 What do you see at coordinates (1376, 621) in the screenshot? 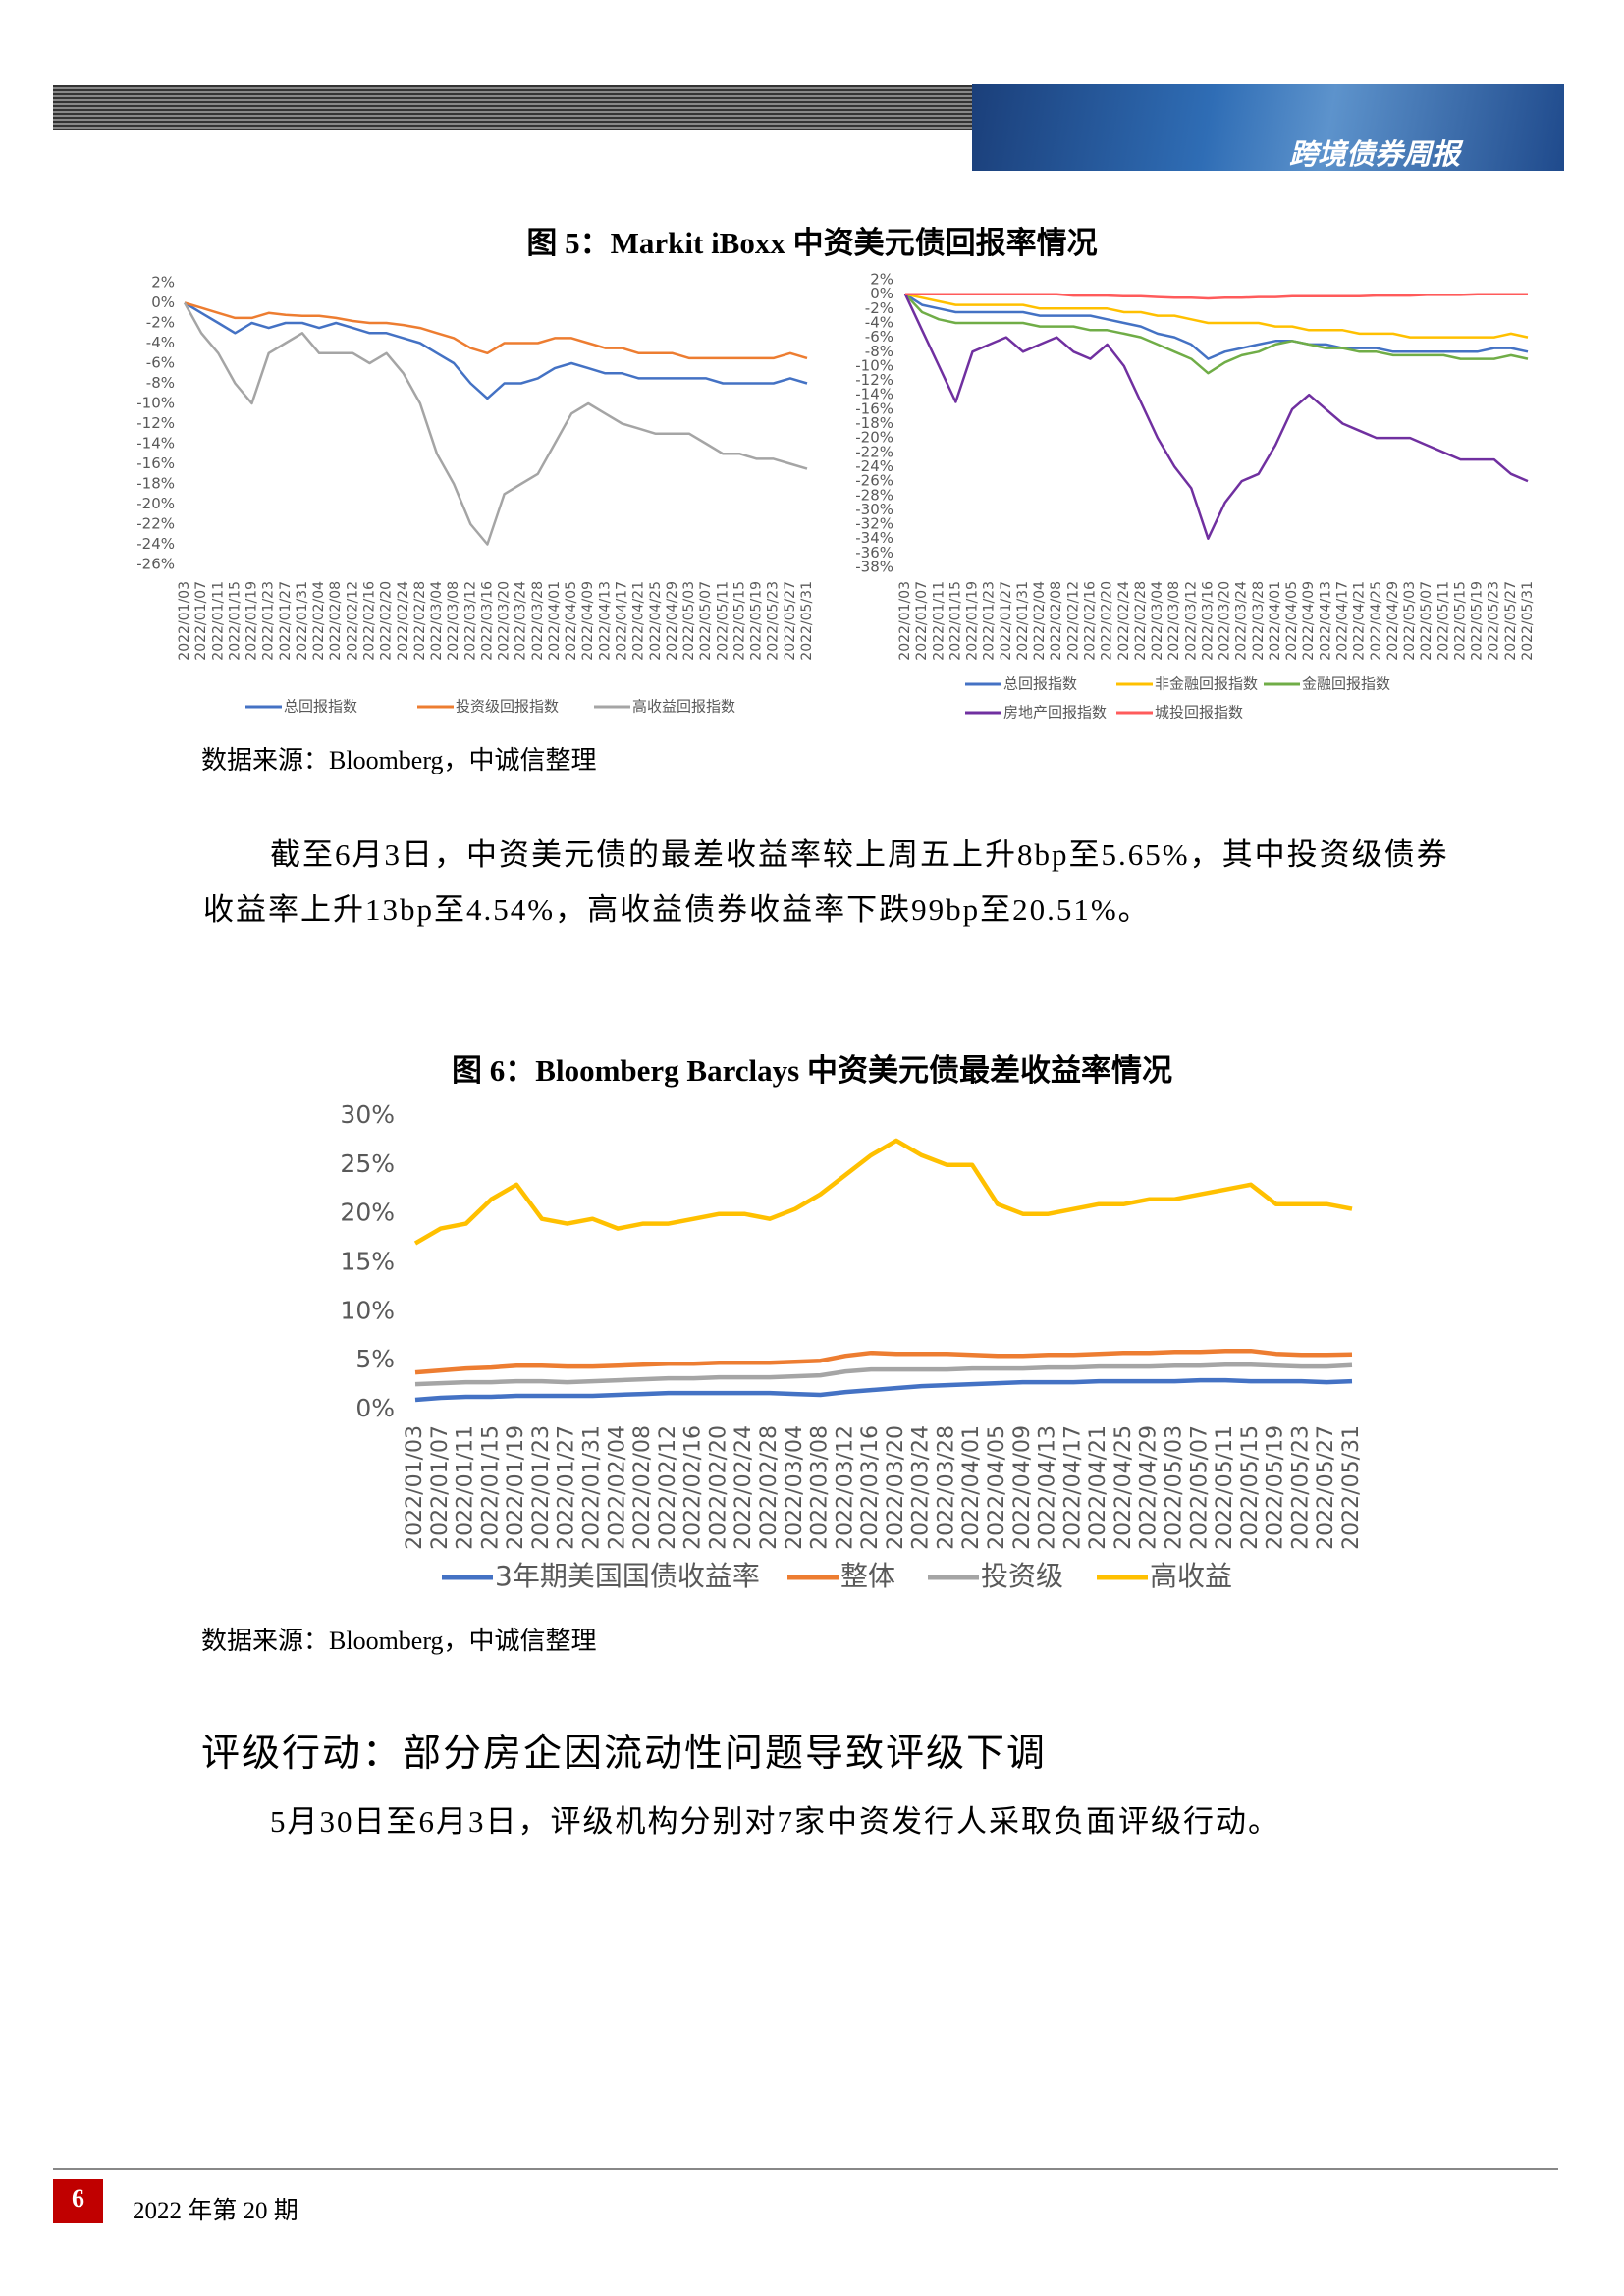
I see `x-tick-label: 2022/04/25` at bounding box center [1376, 621].